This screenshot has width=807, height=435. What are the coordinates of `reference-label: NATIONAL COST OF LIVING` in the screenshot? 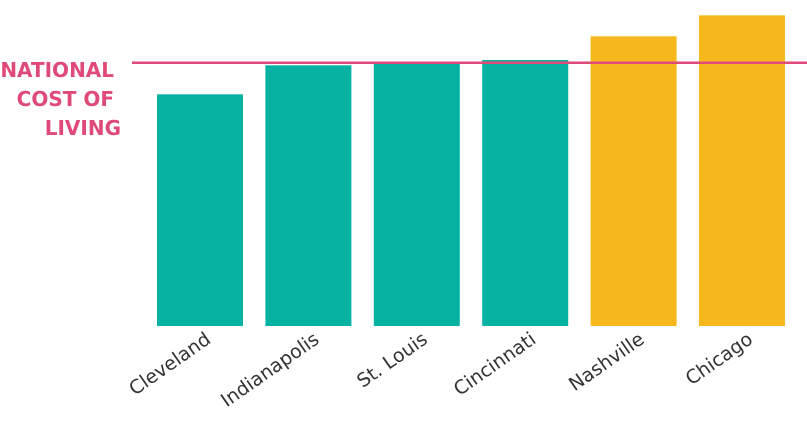 It's located at (60, 99).